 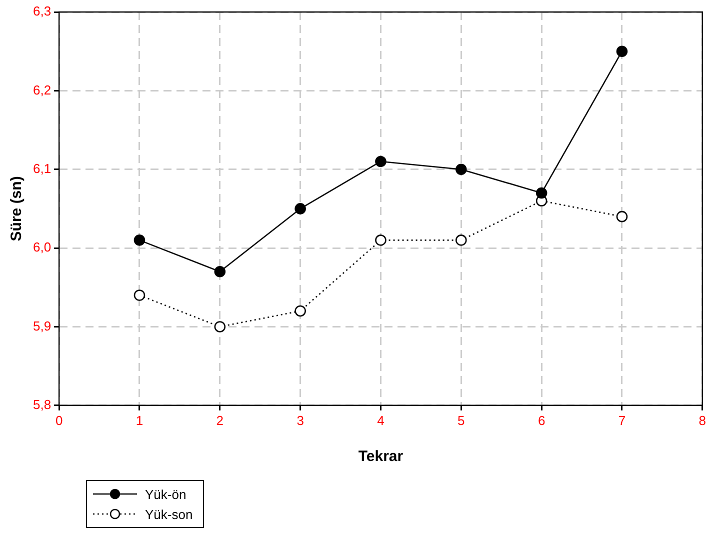 I want to click on y-tick-label: 6,1, so click(x=42, y=168).